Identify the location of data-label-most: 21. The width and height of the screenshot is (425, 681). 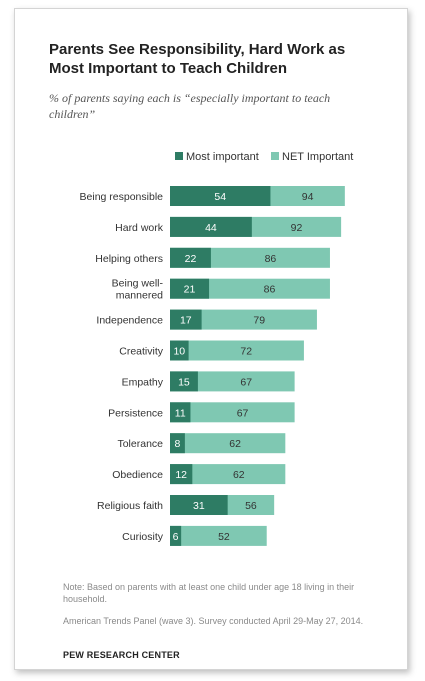
(190, 290).